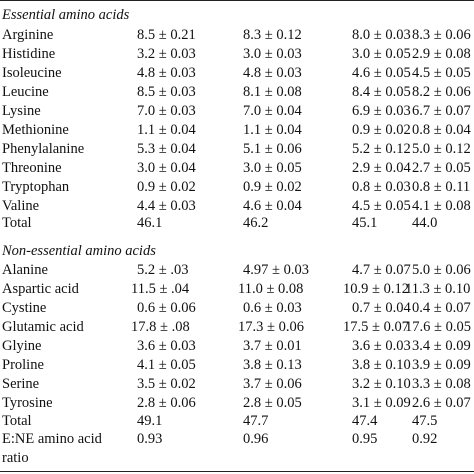  Describe the element at coordinates (21, 206) in the screenshot. I see `amino-acid-name: Valine` at that location.